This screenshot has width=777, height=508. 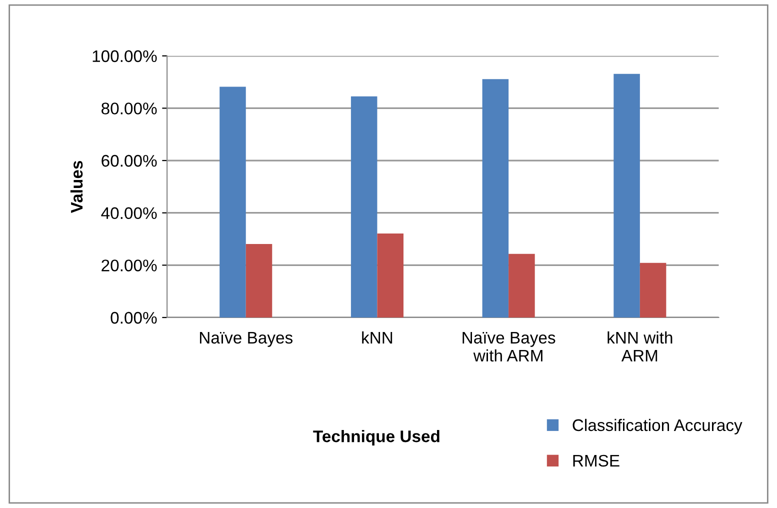 What do you see at coordinates (124, 56) in the screenshot?
I see `y-tick-label: 100.00%` at bounding box center [124, 56].